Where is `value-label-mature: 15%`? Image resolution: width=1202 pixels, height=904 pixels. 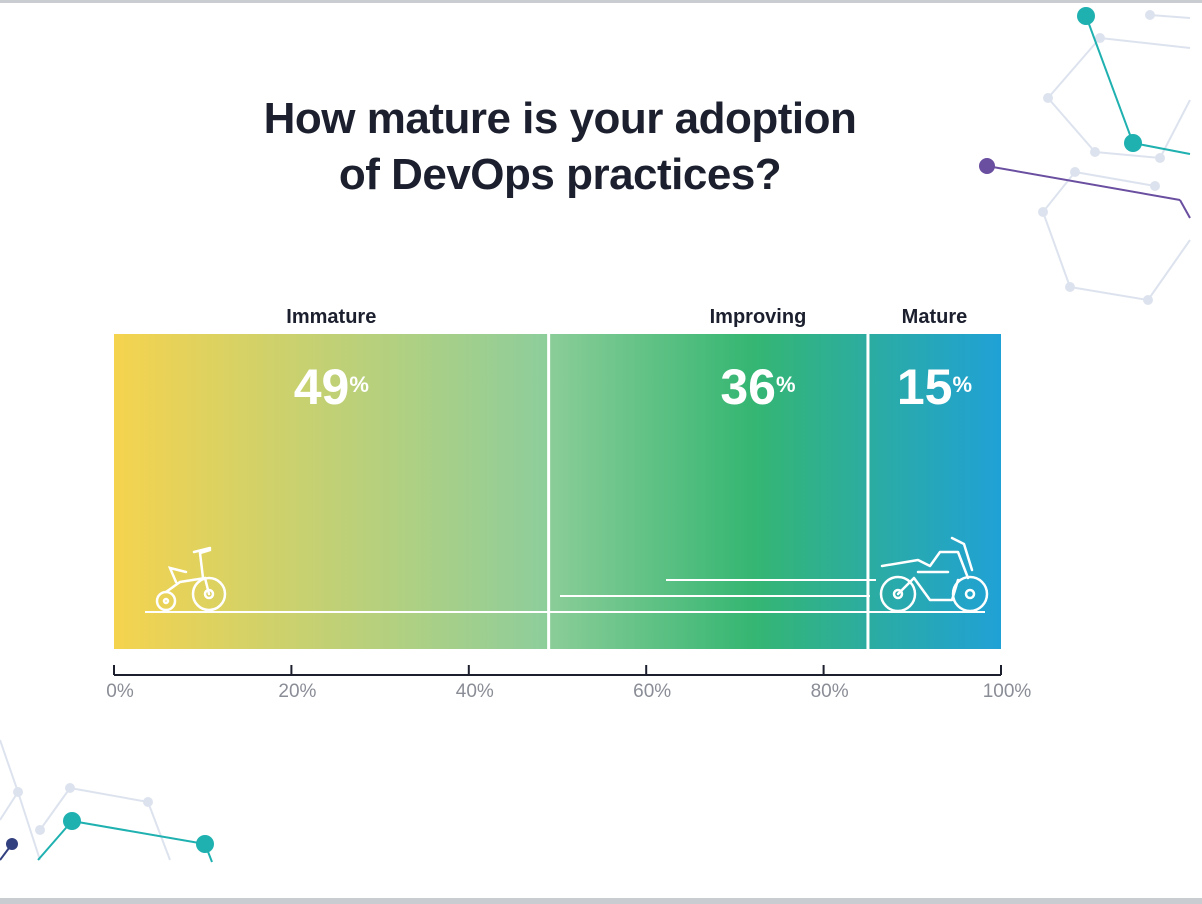 value-label-mature: 15% is located at coordinates (934, 387).